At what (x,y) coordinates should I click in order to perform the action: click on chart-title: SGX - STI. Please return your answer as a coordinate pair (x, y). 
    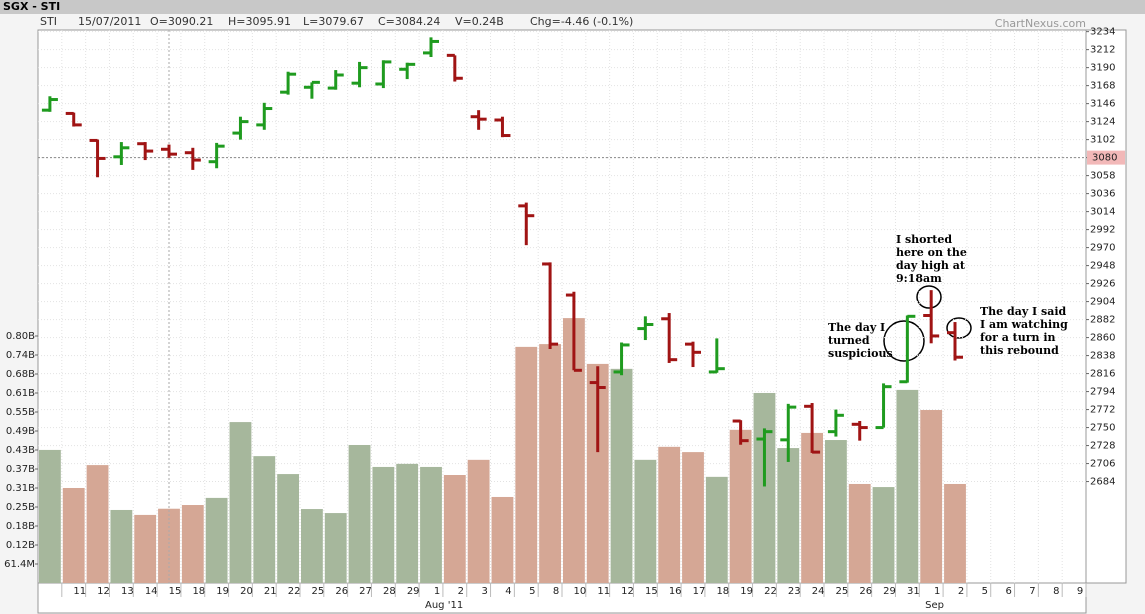
    Looking at the image, I should click on (31, 6).